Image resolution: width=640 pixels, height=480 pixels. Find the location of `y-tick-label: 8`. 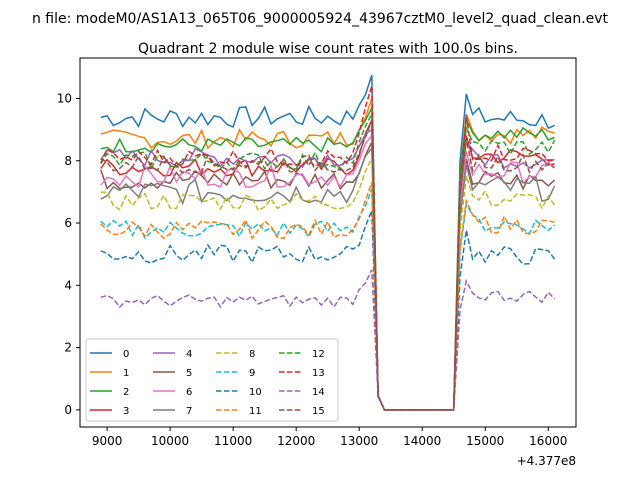

y-tick-label: 8 is located at coordinates (68, 161).